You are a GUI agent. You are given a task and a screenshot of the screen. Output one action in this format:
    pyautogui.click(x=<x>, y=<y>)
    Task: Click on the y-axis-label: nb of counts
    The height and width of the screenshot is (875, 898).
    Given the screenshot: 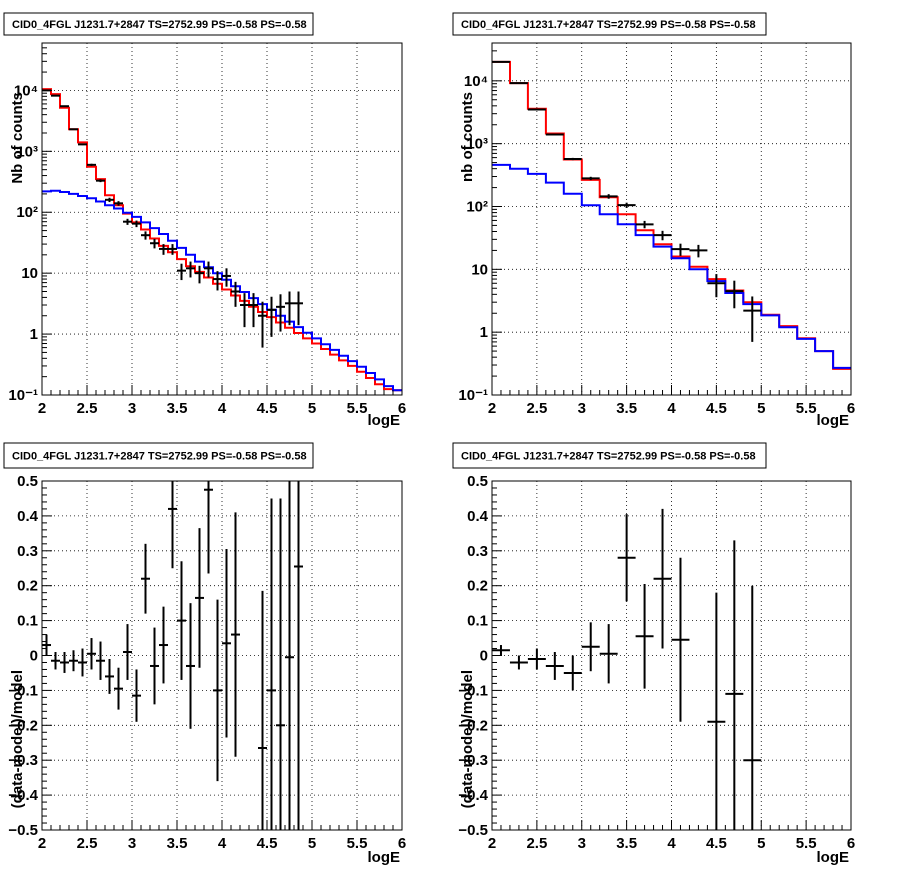 What is the action you would take?
    pyautogui.click(x=467, y=137)
    